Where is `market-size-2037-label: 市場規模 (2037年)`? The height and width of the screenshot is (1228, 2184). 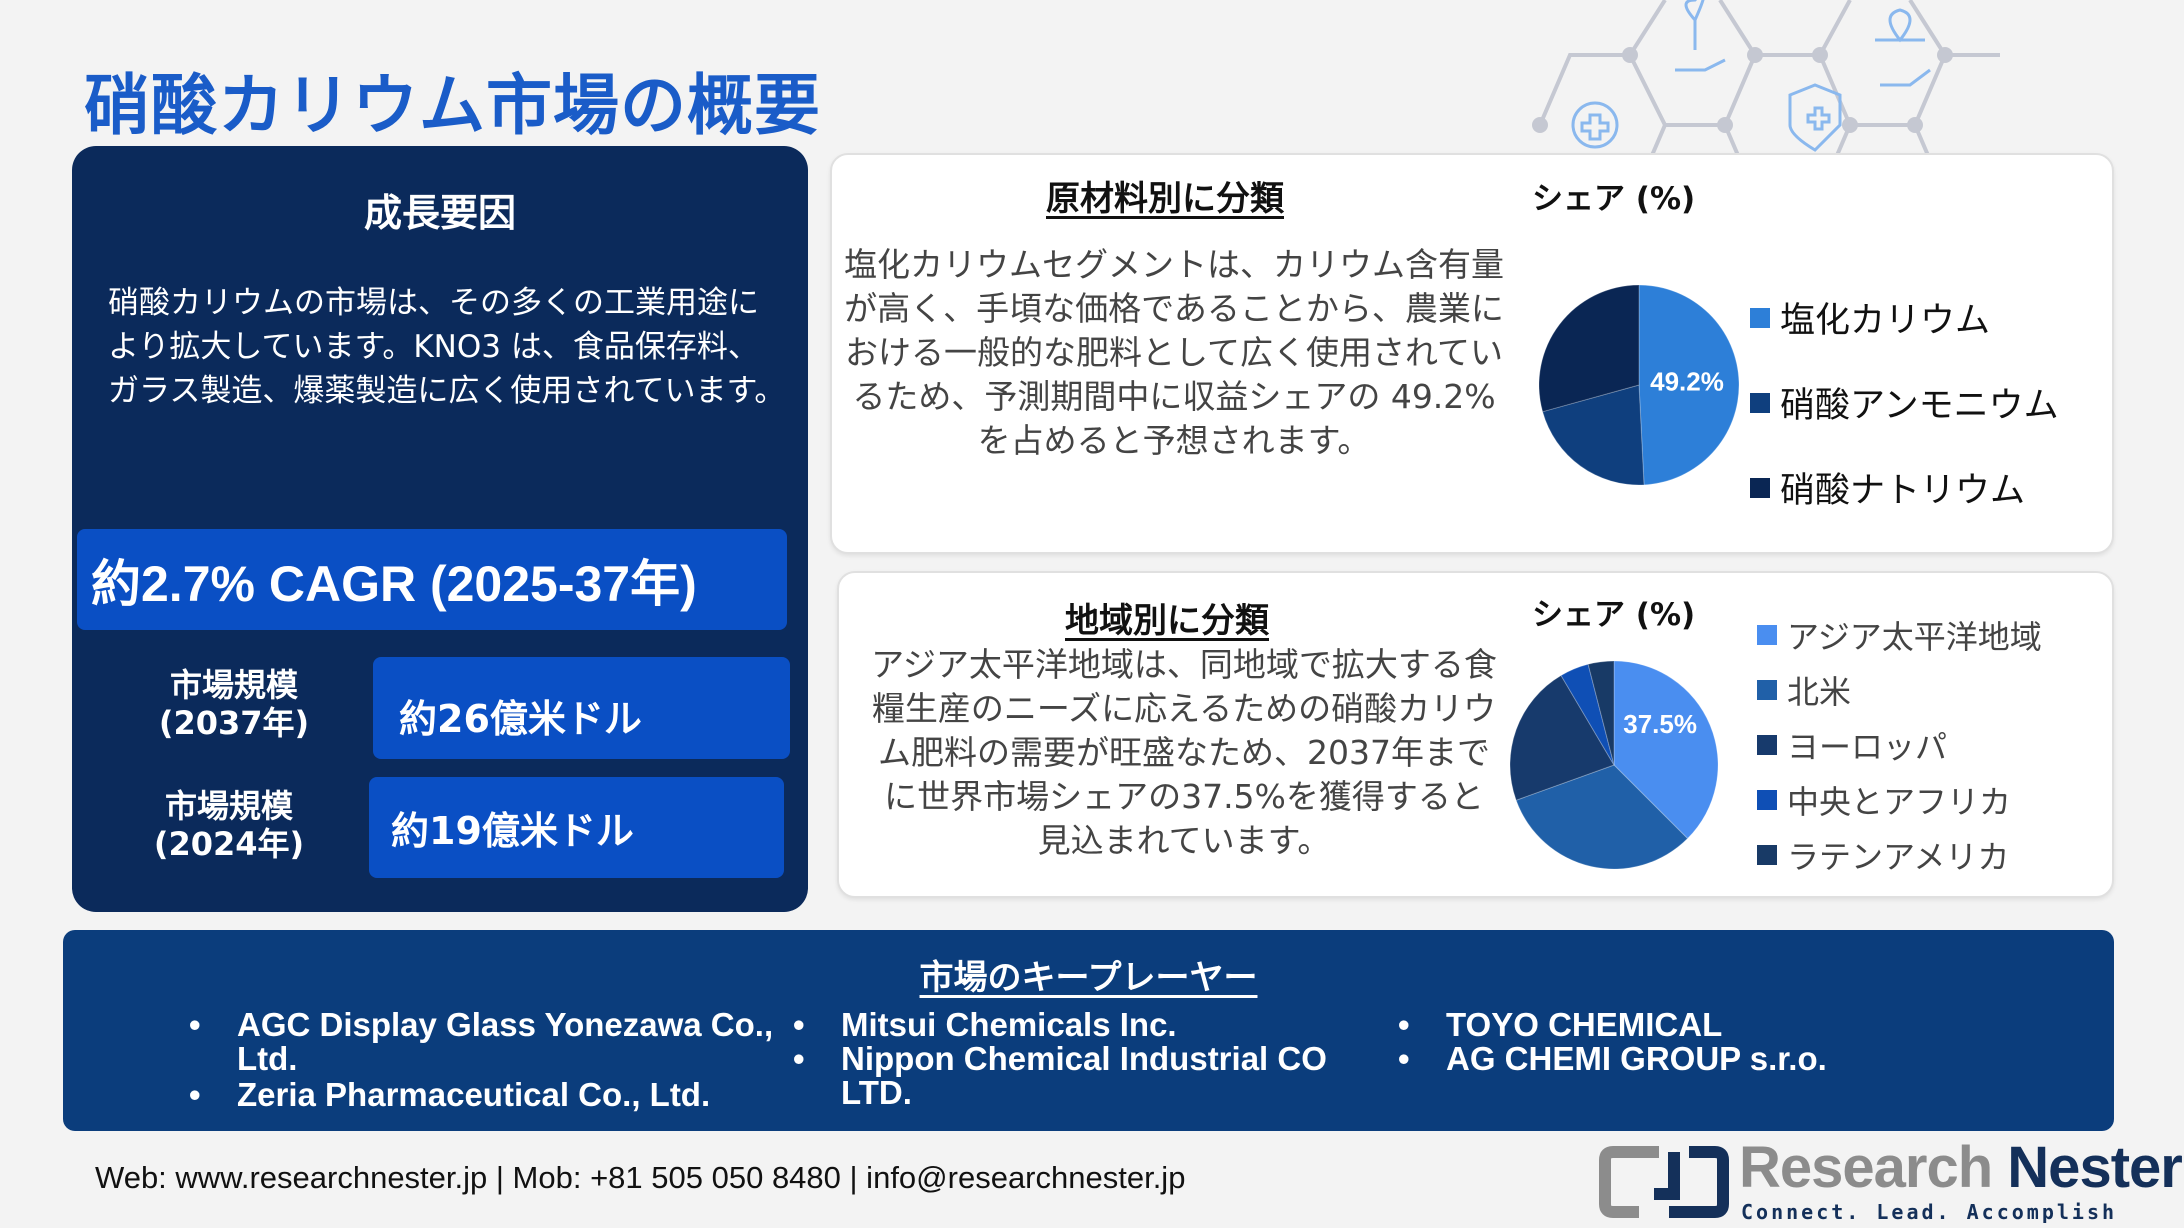
market-size-2037-label: 市場規模 (2037年) is located at coordinates (234, 704).